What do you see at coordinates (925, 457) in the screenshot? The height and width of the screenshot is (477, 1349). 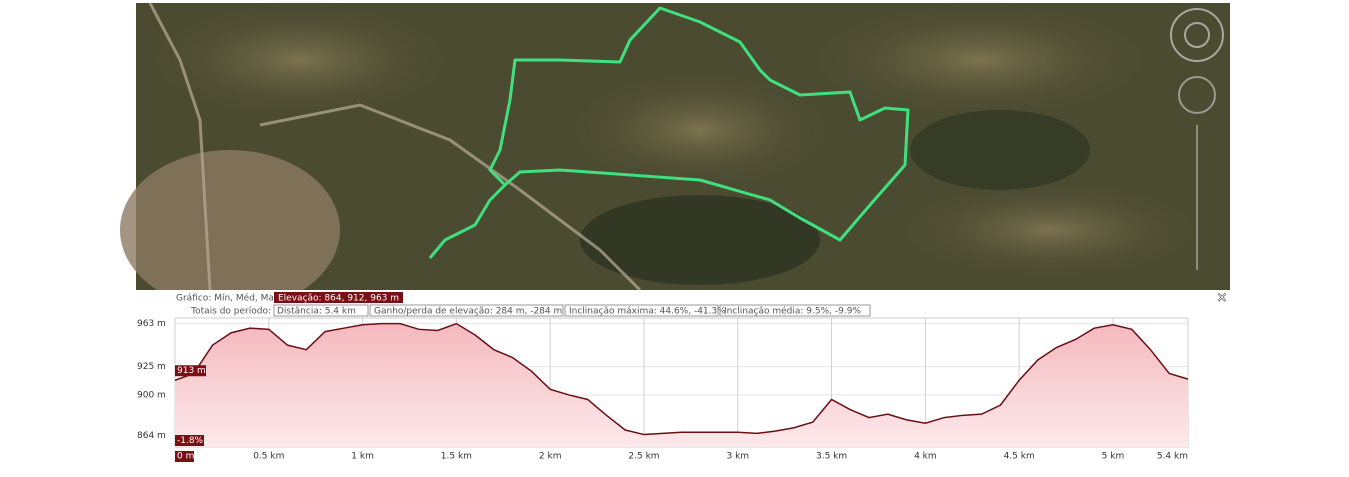 I see `x-tick-label: 4 km` at bounding box center [925, 457].